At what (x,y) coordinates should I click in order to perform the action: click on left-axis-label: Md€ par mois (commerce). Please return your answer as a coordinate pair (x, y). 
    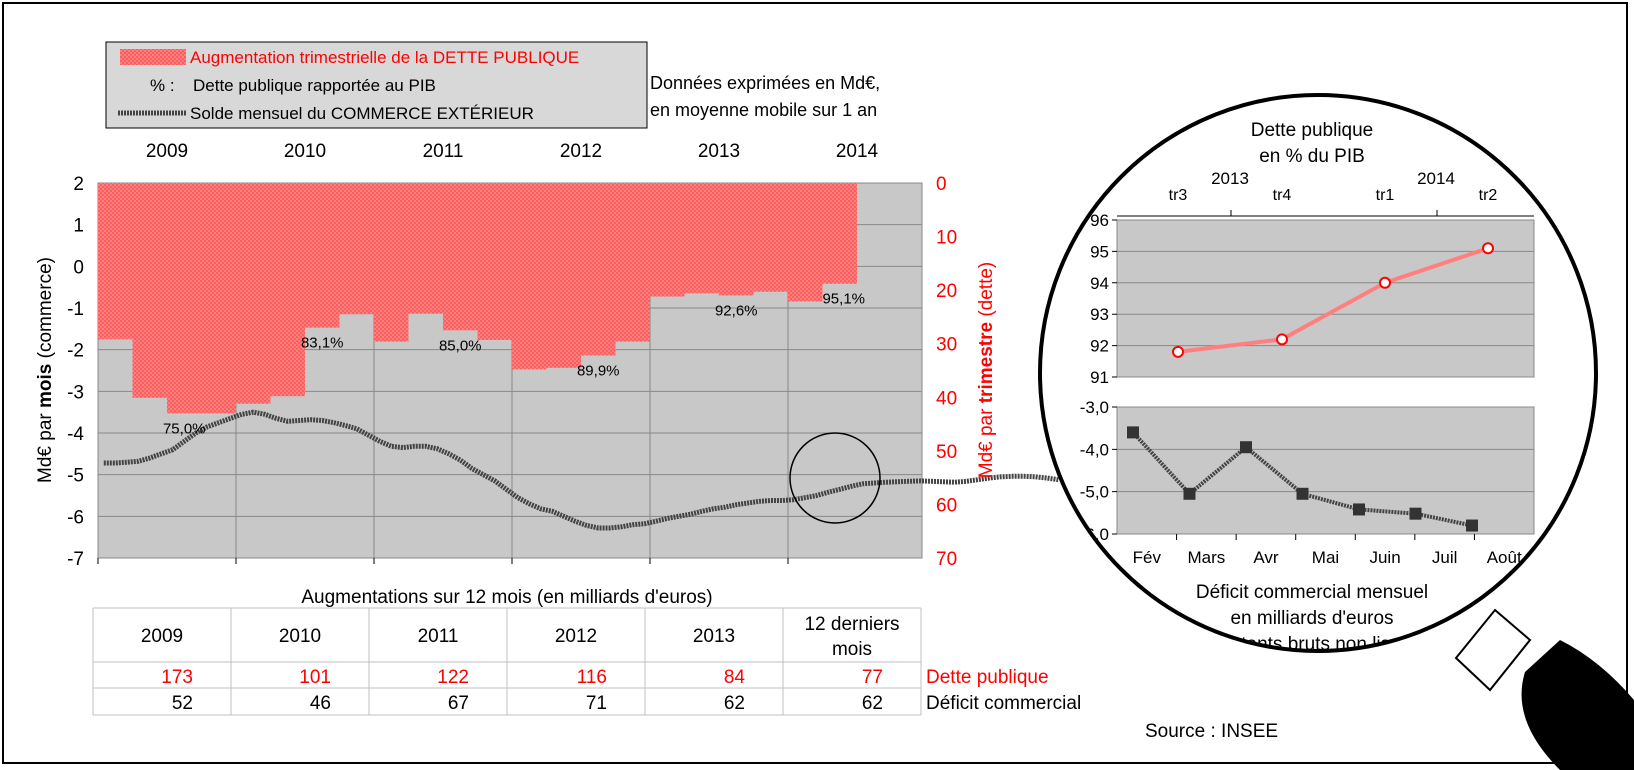
    Looking at the image, I should click on (45, 370).